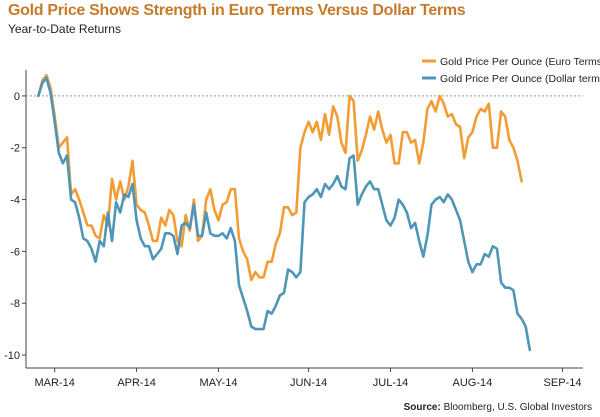 This screenshot has width=600, height=417. What do you see at coordinates (15, 304) in the screenshot?
I see `y-tick-label: -8` at bounding box center [15, 304].